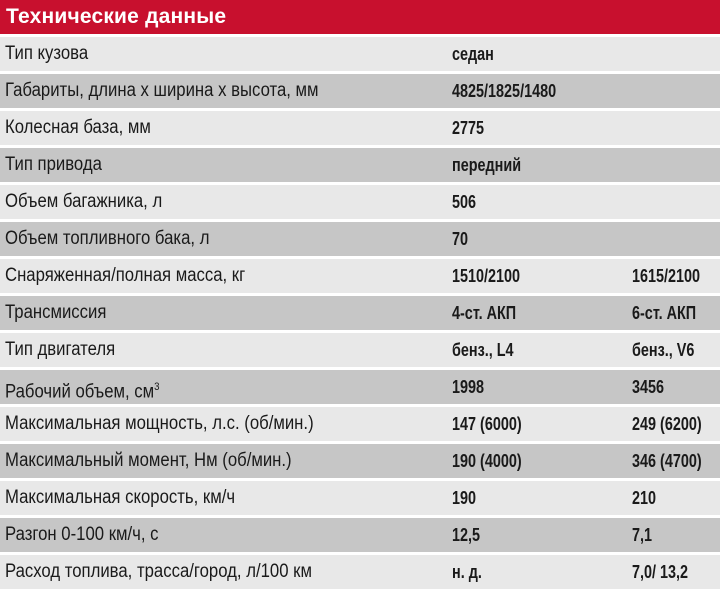 The width and height of the screenshot is (720, 593). Describe the element at coordinates (158, 571) in the screenshot. I see `row-label: Расход топлива, трасса/город, л/100 км` at that location.